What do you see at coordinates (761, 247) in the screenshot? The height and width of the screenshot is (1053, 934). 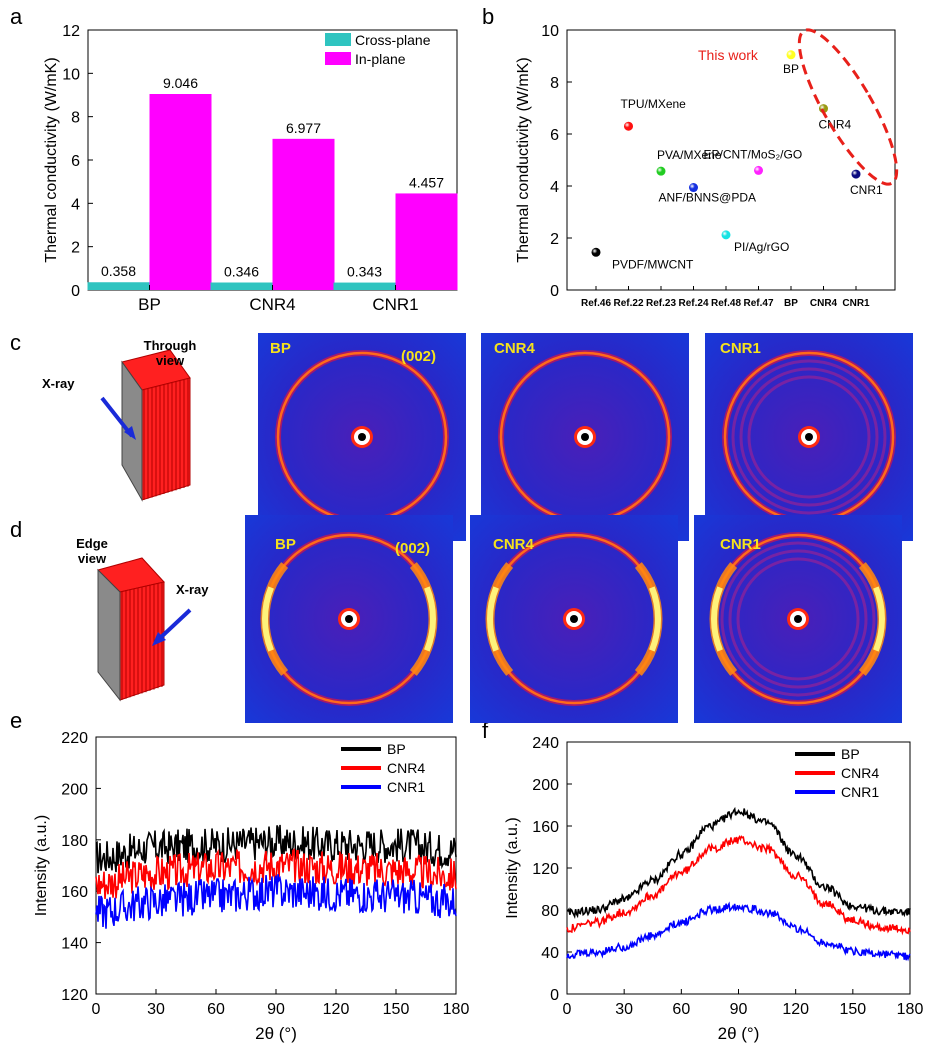 I see `point-label: PI/Ag/rGO` at bounding box center [761, 247].